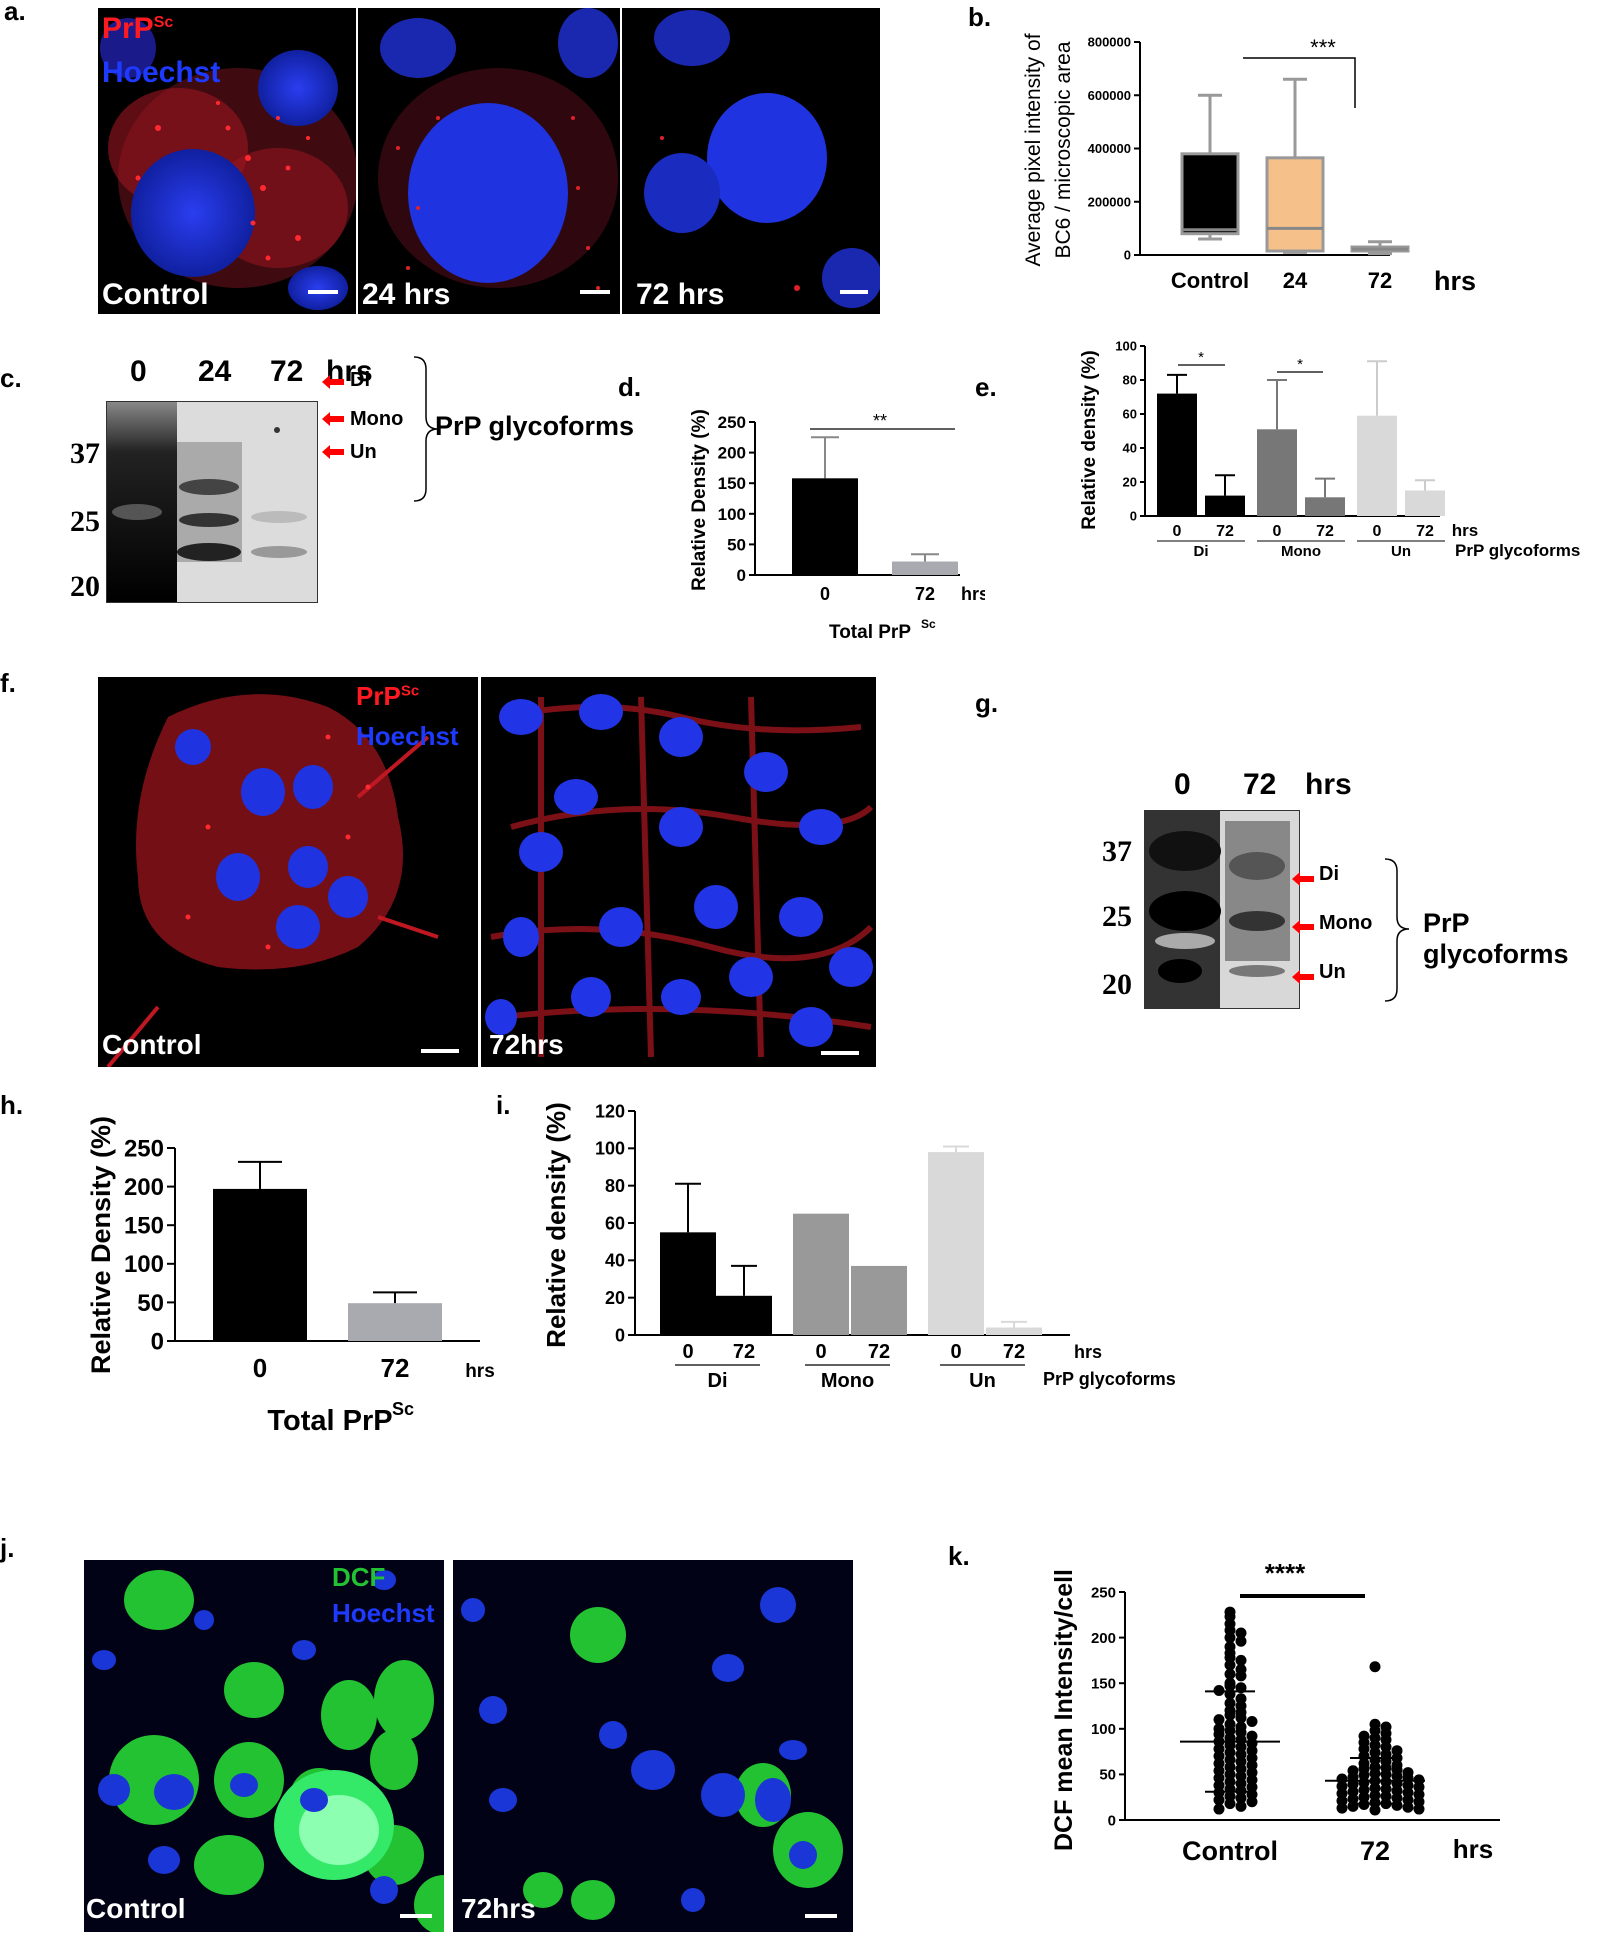 This screenshot has height=1941, width=1621. Describe the element at coordinates (363, 452) in the screenshot. I see `band-label-un: Un` at that location.